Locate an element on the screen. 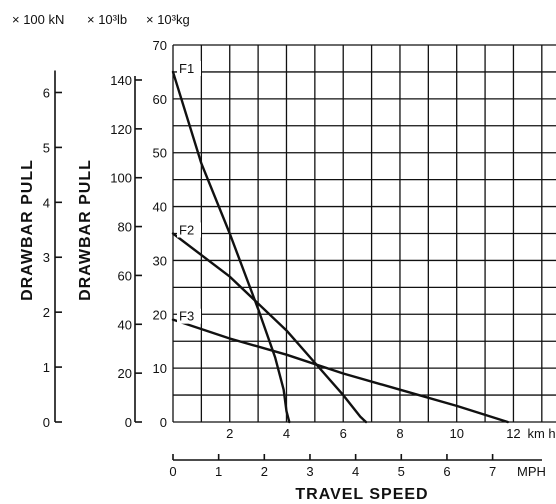 This screenshot has width=556, height=504. y-lb-tick-label: 0 is located at coordinates (128, 422).